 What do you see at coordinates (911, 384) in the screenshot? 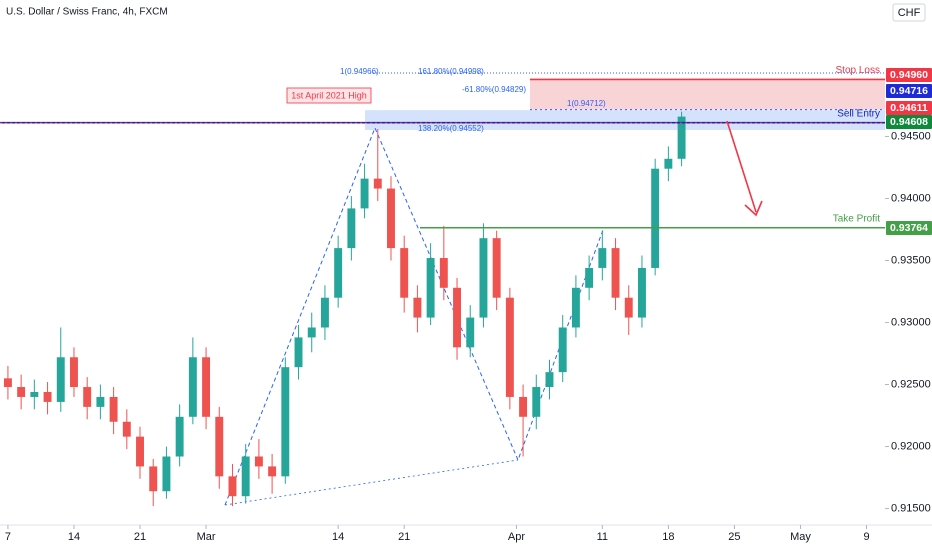
I see `y-tick-label: 0.92500` at bounding box center [911, 384].